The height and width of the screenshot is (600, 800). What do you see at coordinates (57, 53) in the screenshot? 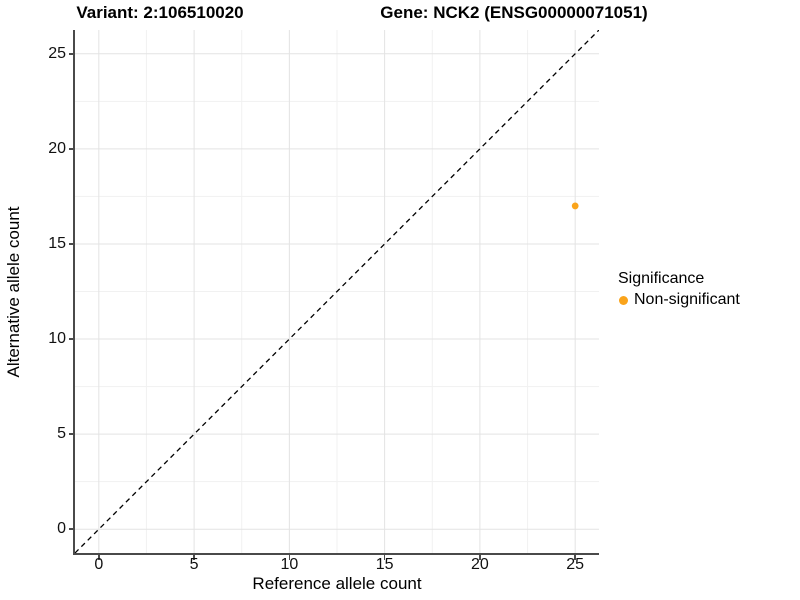
I see `y-tick-label: 25` at bounding box center [57, 53].